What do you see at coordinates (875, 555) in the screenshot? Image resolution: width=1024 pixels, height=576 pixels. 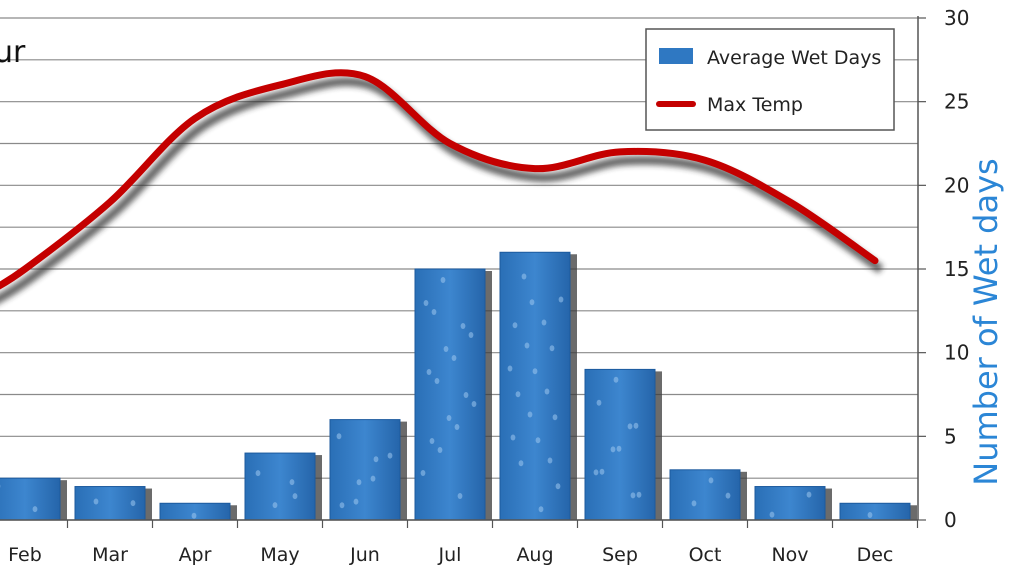 I see `x-tick-label: Dec` at bounding box center [875, 555].